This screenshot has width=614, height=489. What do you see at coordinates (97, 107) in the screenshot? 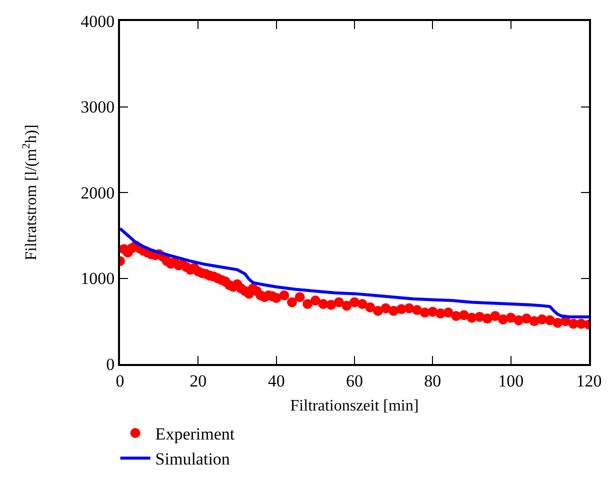
I see `y-tick-label: 3000` at bounding box center [97, 107].